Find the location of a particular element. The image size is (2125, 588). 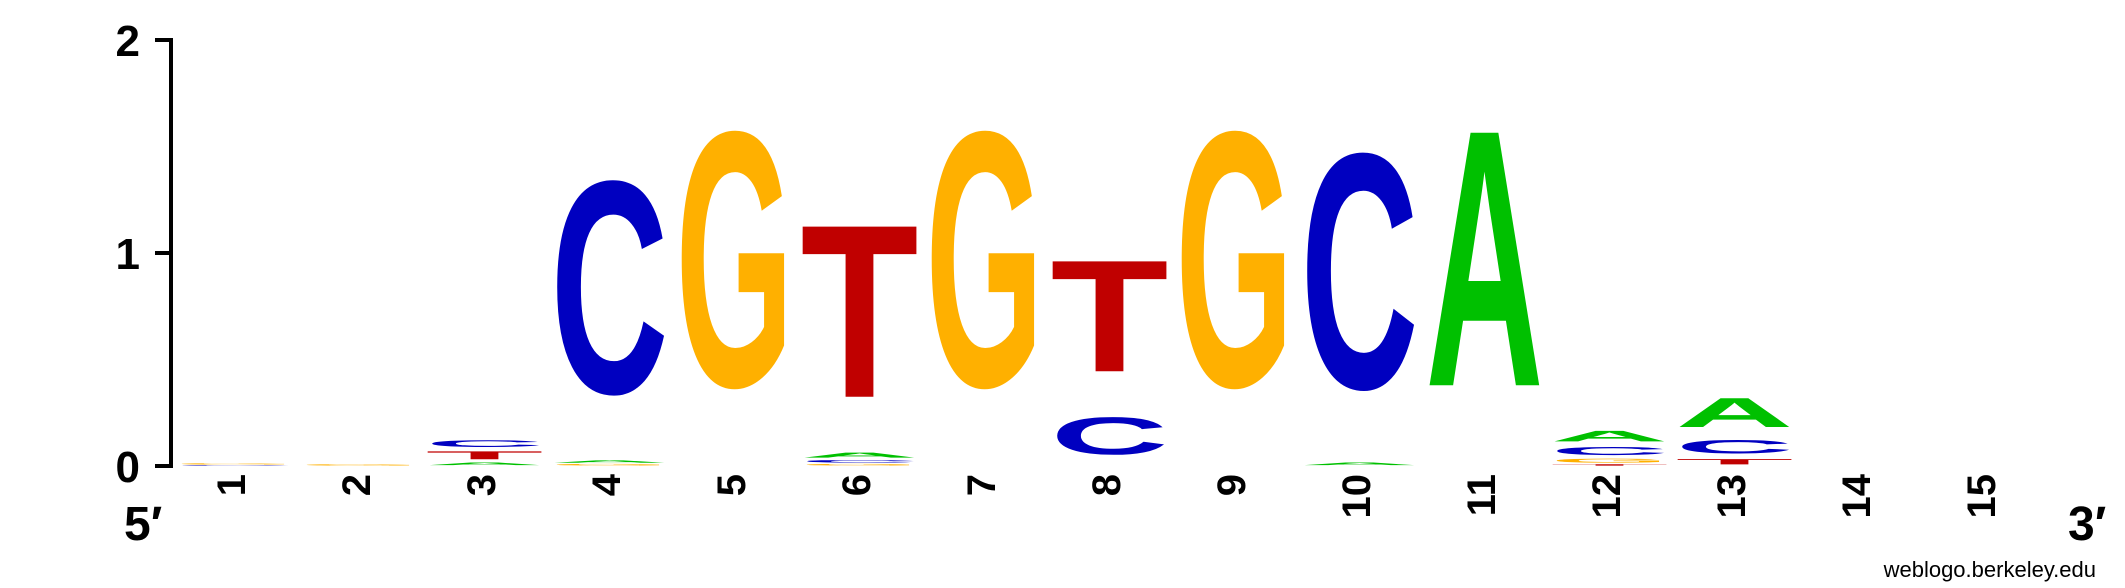

position-label-13: 13 is located at coordinates (1732, 496).